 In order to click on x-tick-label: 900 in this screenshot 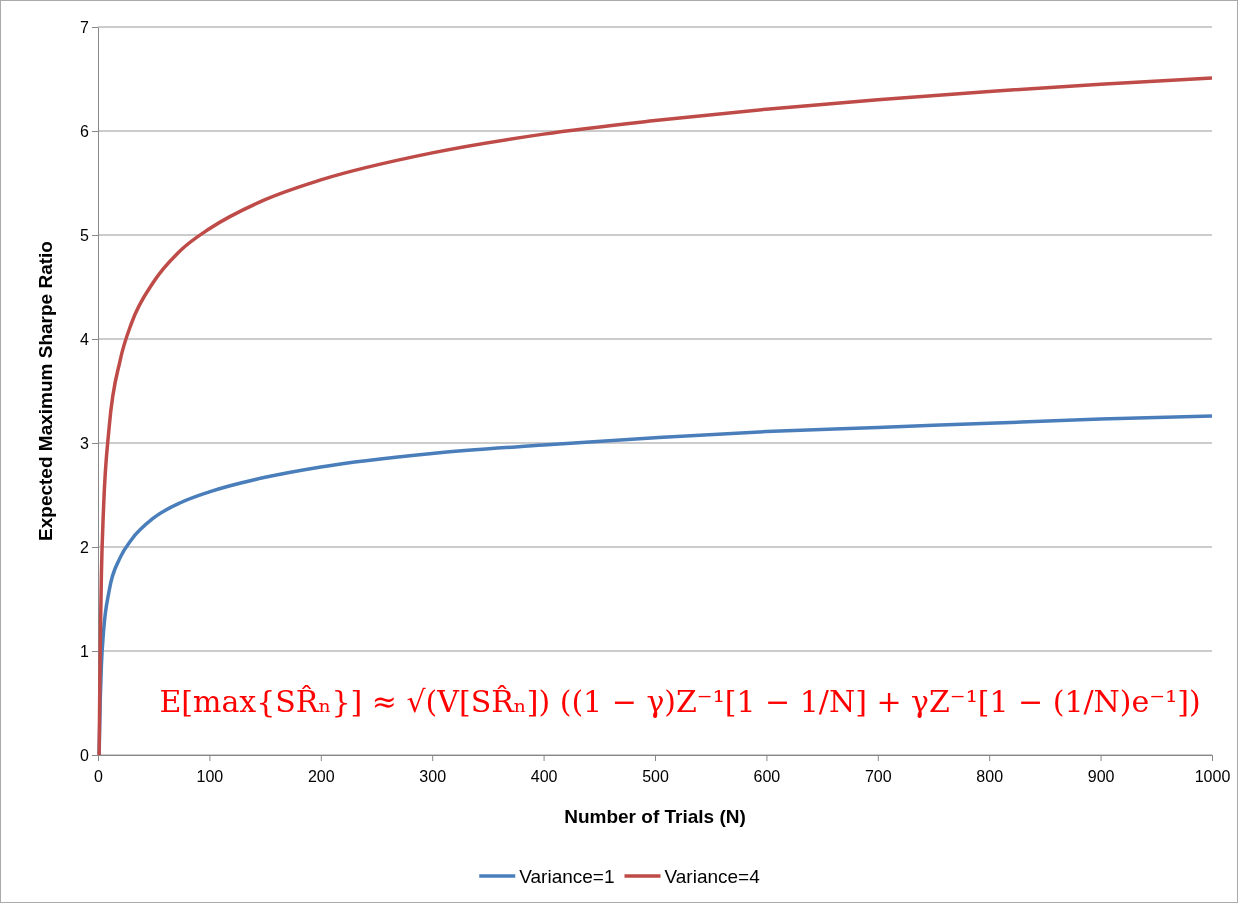, I will do `click(1101, 776)`.